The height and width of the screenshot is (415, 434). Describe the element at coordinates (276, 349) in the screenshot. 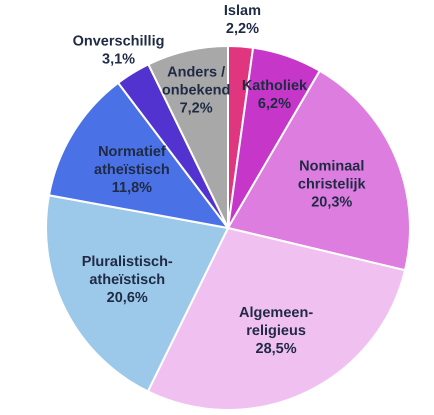

I see `data-label: 28,5%` at that location.